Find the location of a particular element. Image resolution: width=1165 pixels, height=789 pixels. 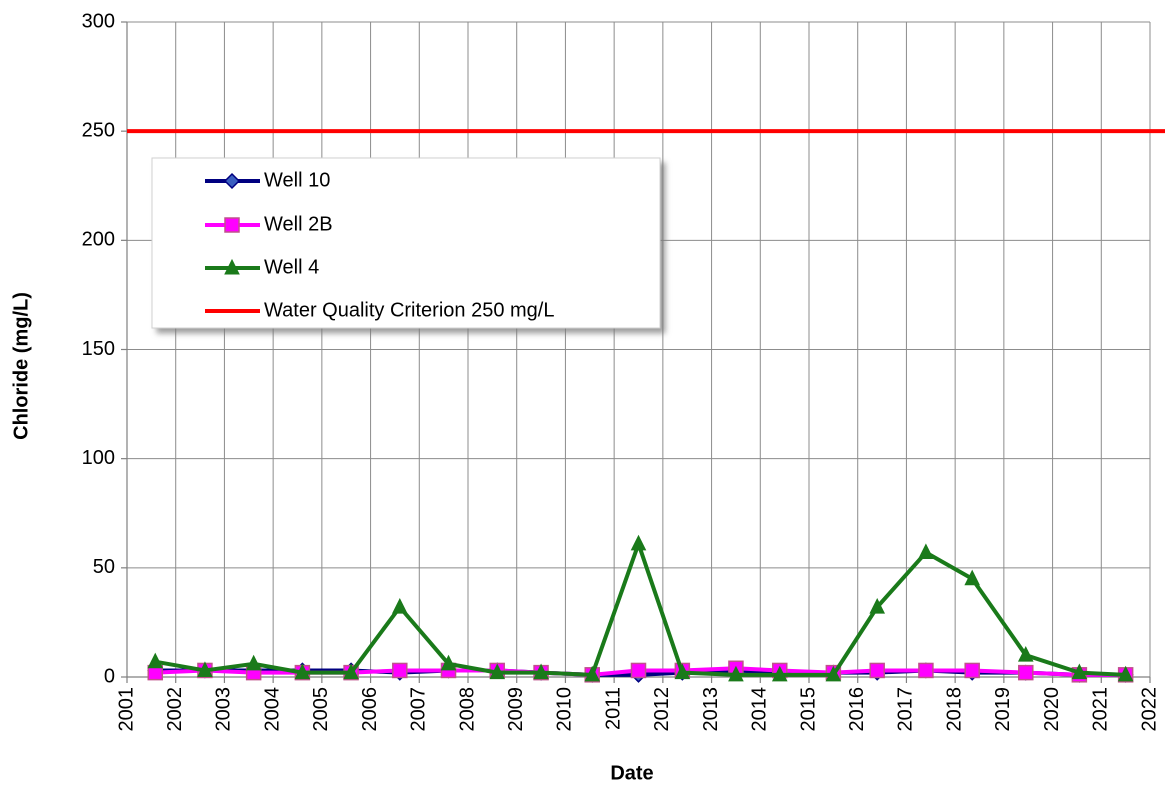

x-tick-label: 2011 is located at coordinates (613, 708).